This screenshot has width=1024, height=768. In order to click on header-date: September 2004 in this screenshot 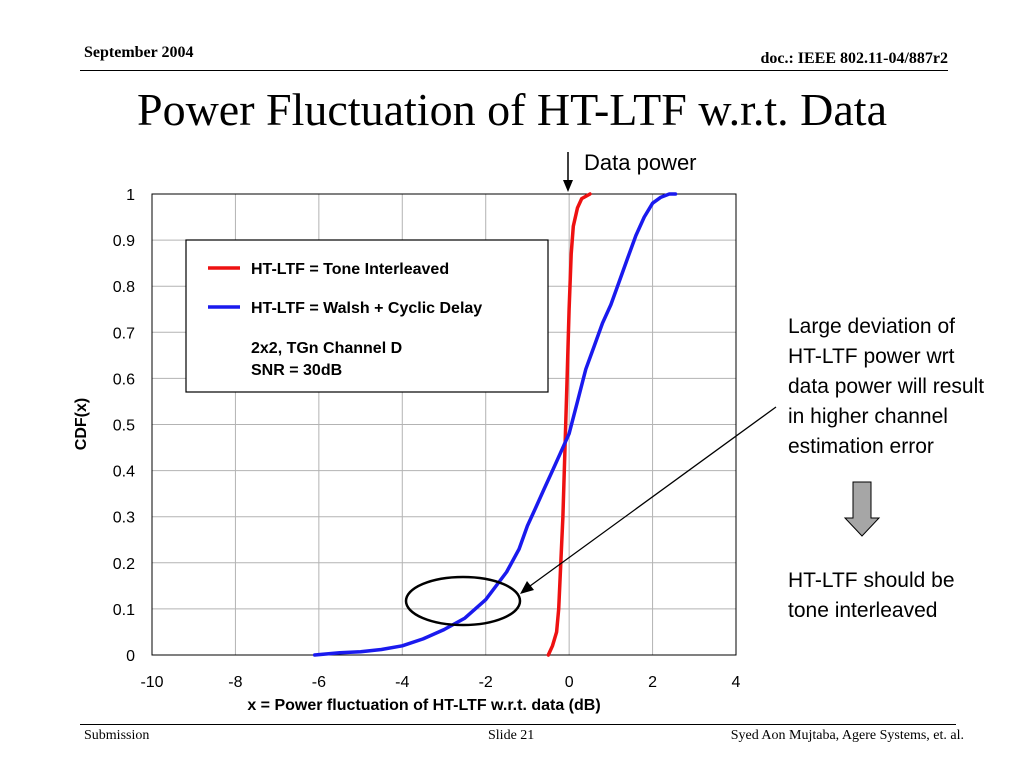, I will do `click(139, 52)`.